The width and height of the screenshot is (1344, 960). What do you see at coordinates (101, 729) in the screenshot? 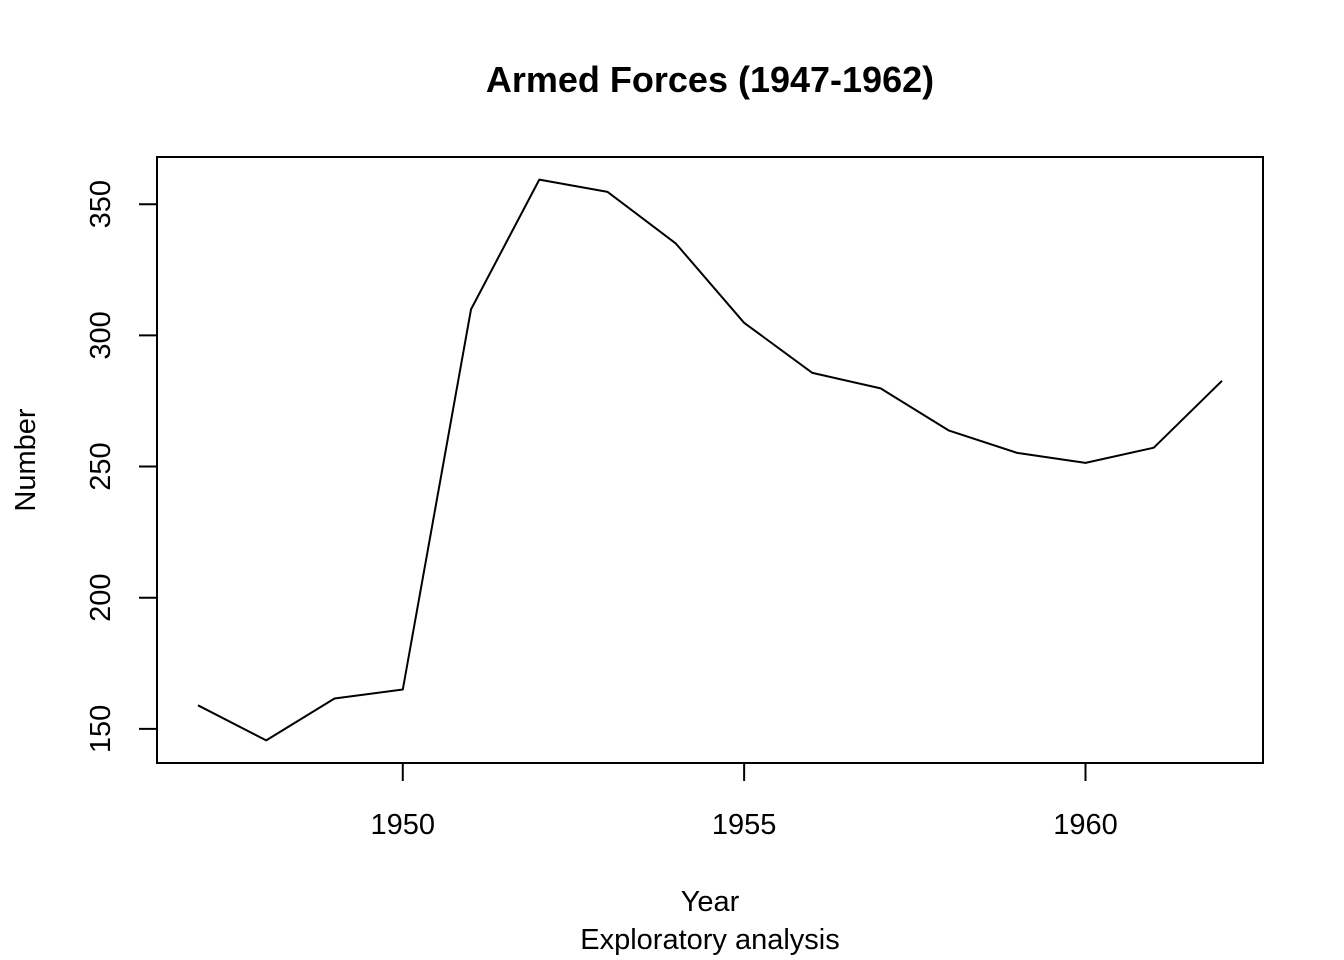
I see `y-tick-label-150: 150` at bounding box center [101, 729].